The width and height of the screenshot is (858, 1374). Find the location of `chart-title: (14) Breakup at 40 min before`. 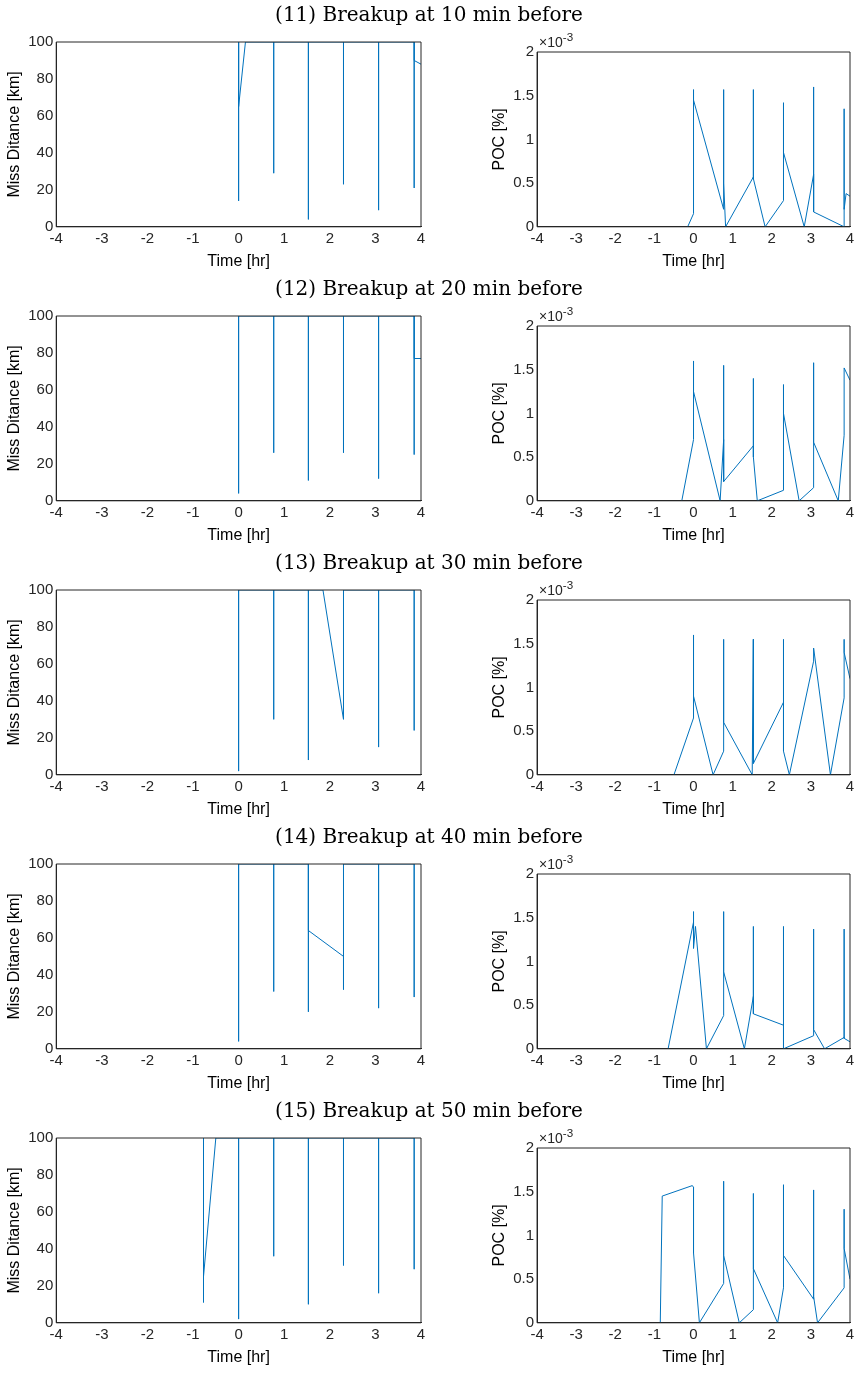

chart-title: (14) Breakup at 40 min before is located at coordinates (429, 836).